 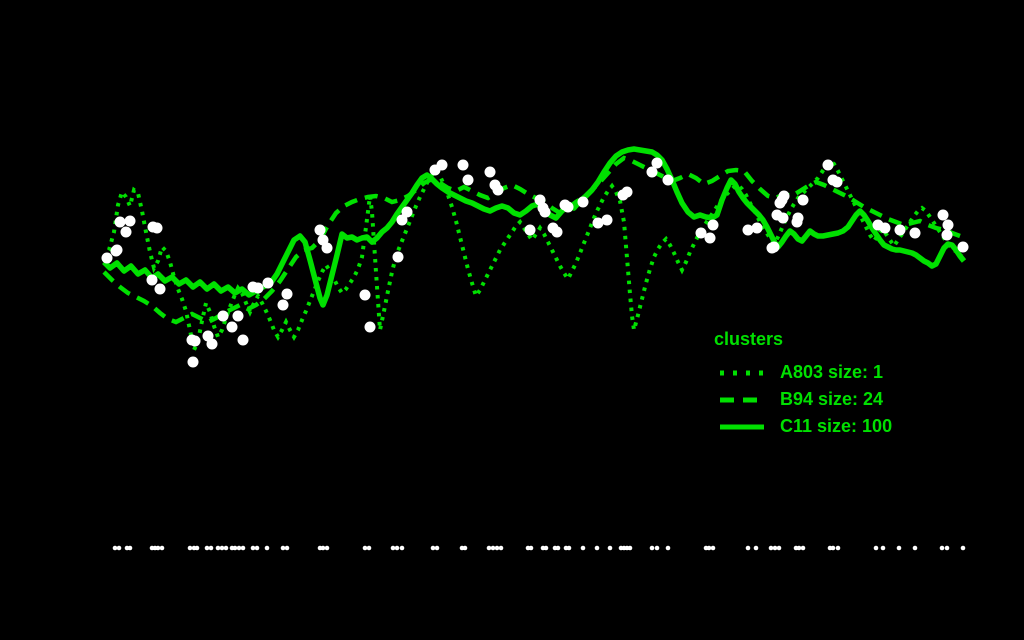 I want to click on solid-line-key-icon, so click(x=742, y=426).